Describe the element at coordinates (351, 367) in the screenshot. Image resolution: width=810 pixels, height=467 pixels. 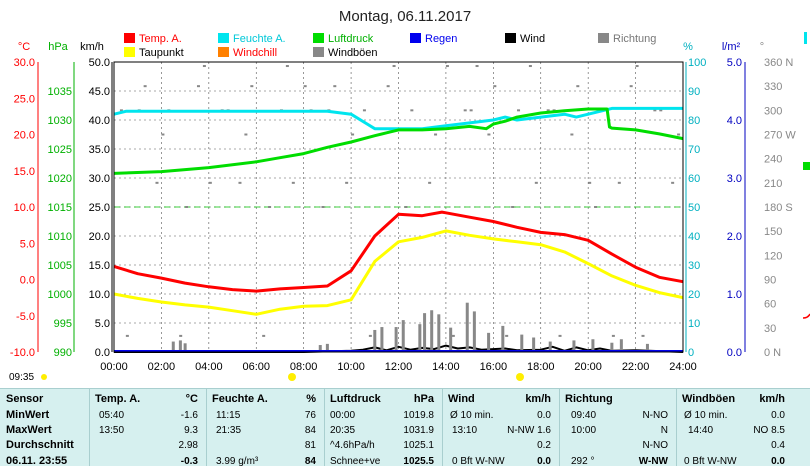
I see `x-tick-label: 10:00` at that location.